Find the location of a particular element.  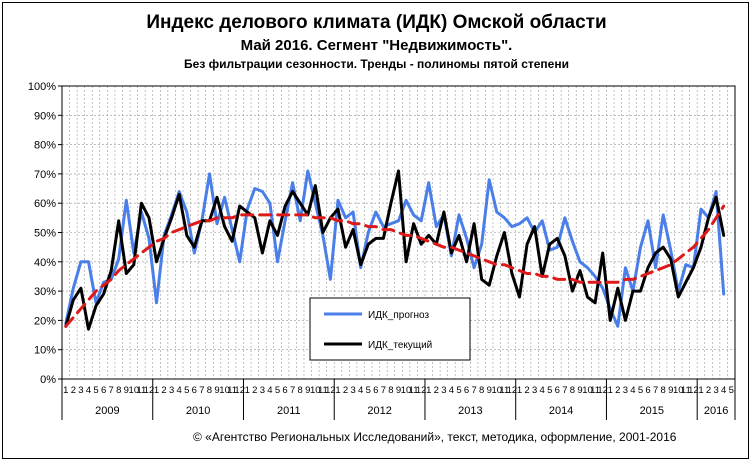

year-label: 2010 is located at coordinates (198, 411).